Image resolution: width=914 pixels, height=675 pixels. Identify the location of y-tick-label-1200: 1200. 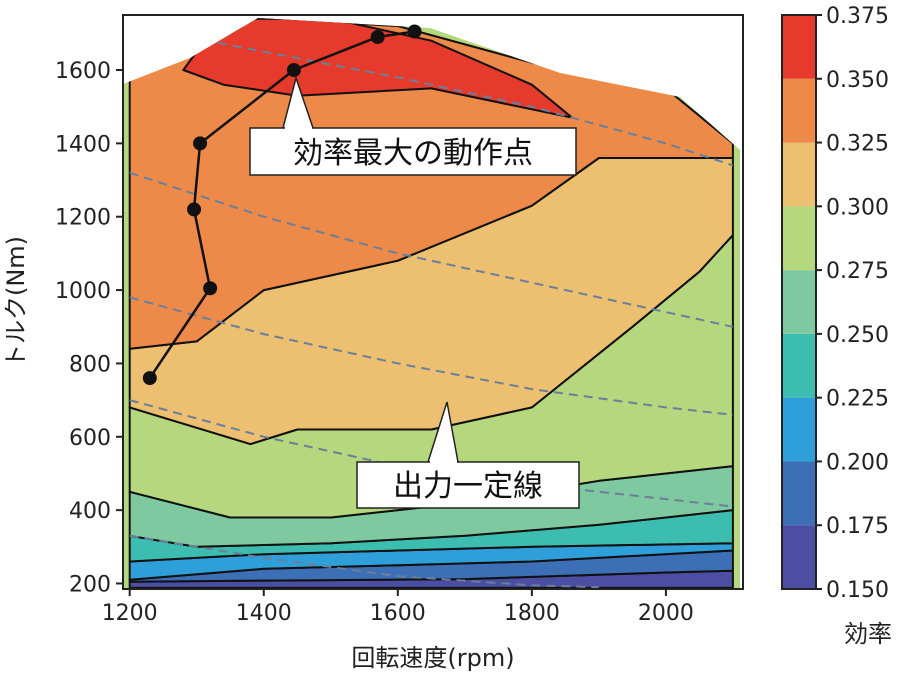
(83, 218).